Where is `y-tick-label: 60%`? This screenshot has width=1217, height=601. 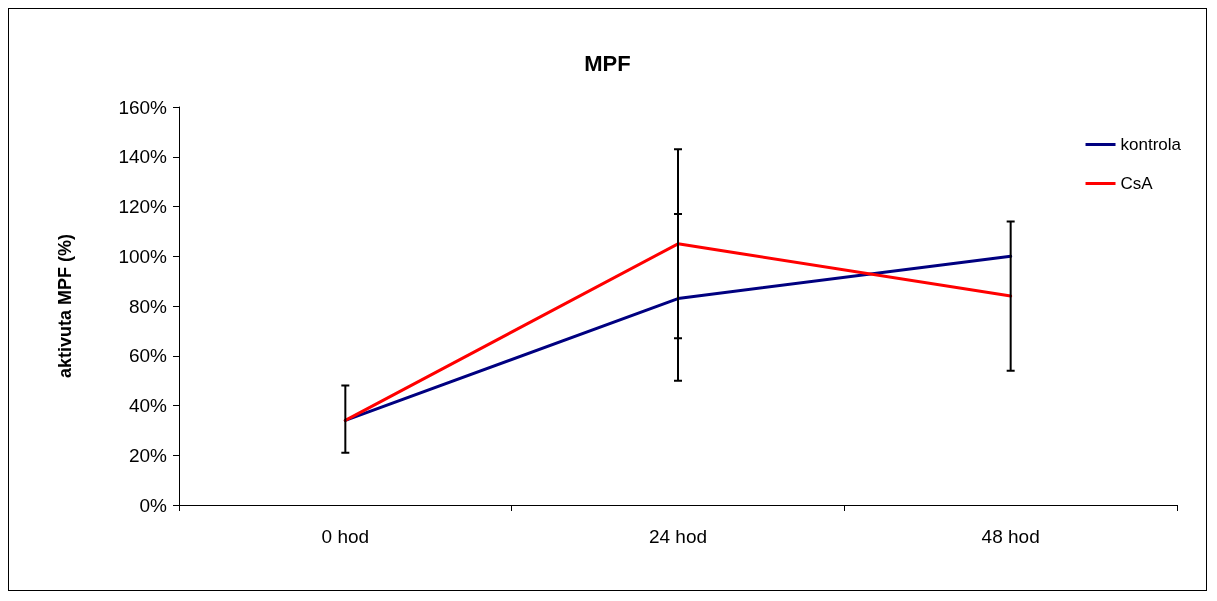
y-tick-label: 60% is located at coordinates (148, 356).